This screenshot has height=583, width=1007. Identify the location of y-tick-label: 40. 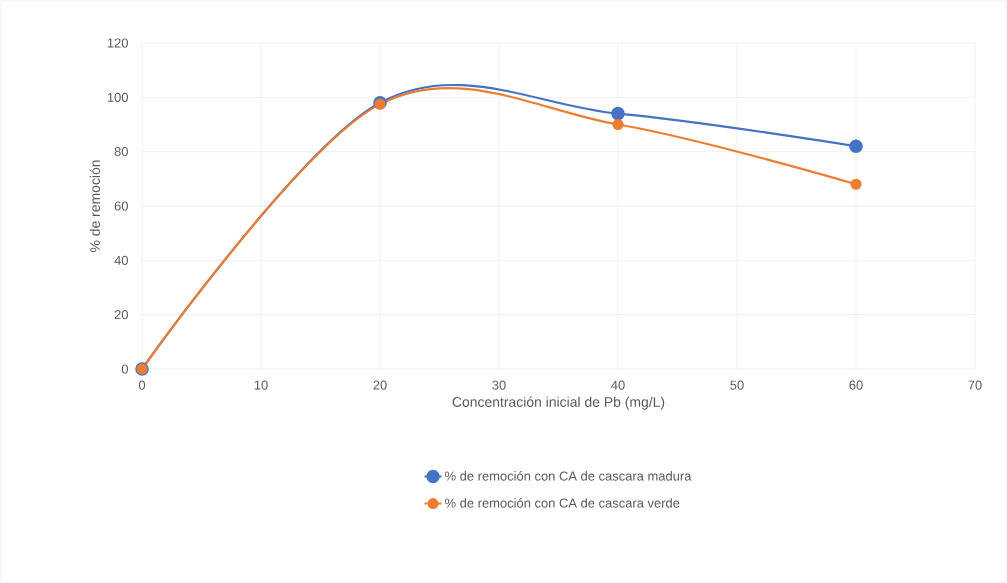
(121, 260).